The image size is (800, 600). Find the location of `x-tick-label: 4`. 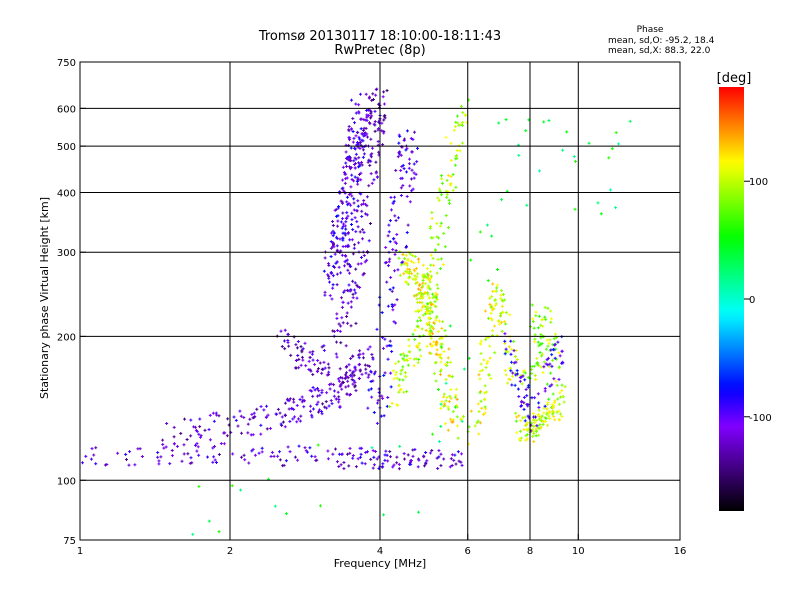

x-tick-label: 4 is located at coordinates (380, 551).